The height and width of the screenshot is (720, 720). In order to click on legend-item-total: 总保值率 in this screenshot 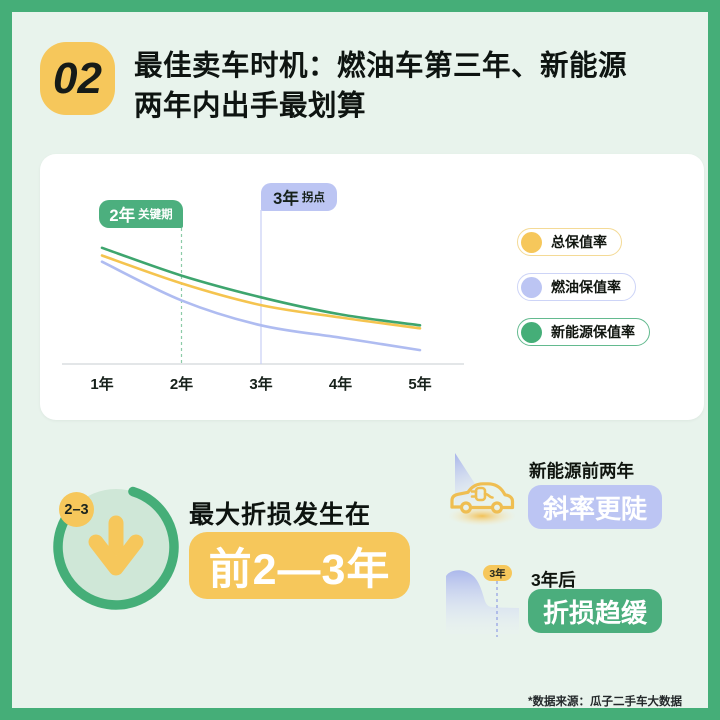, I will do `click(569, 242)`.